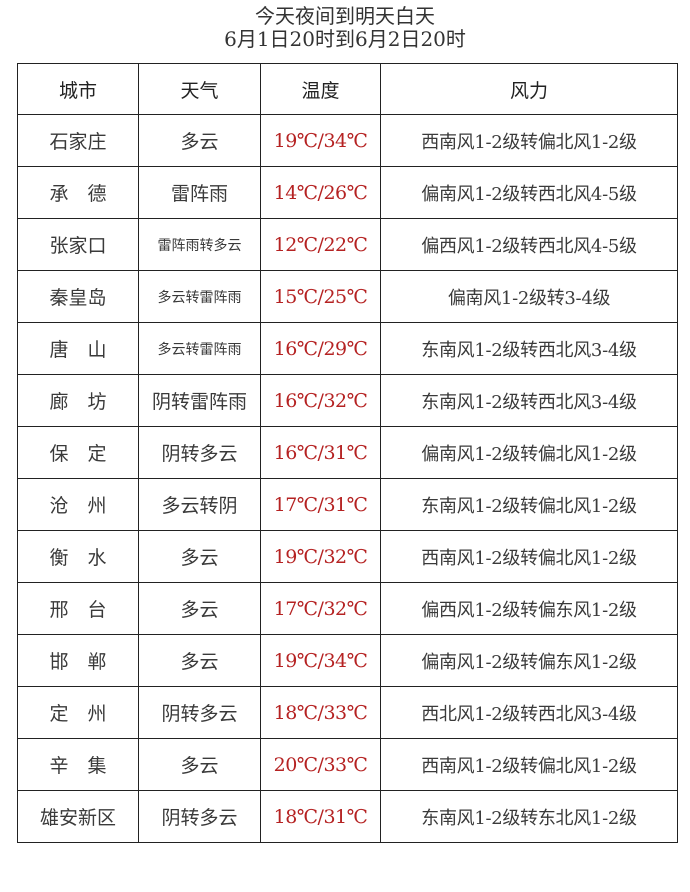  Describe the element at coordinates (78, 89) in the screenshot. I see `header-city: 城市` at that location.